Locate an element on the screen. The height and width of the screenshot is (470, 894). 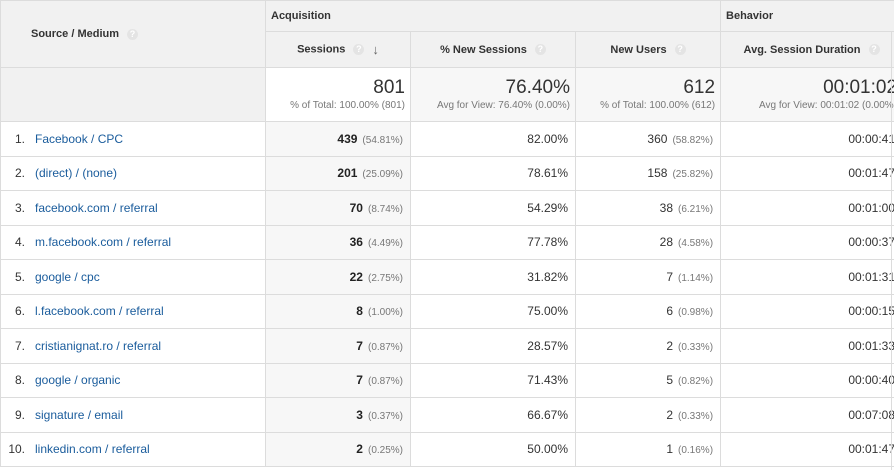
avg-duration-cell: 00:00:40 is located at coordinates (807, 380).